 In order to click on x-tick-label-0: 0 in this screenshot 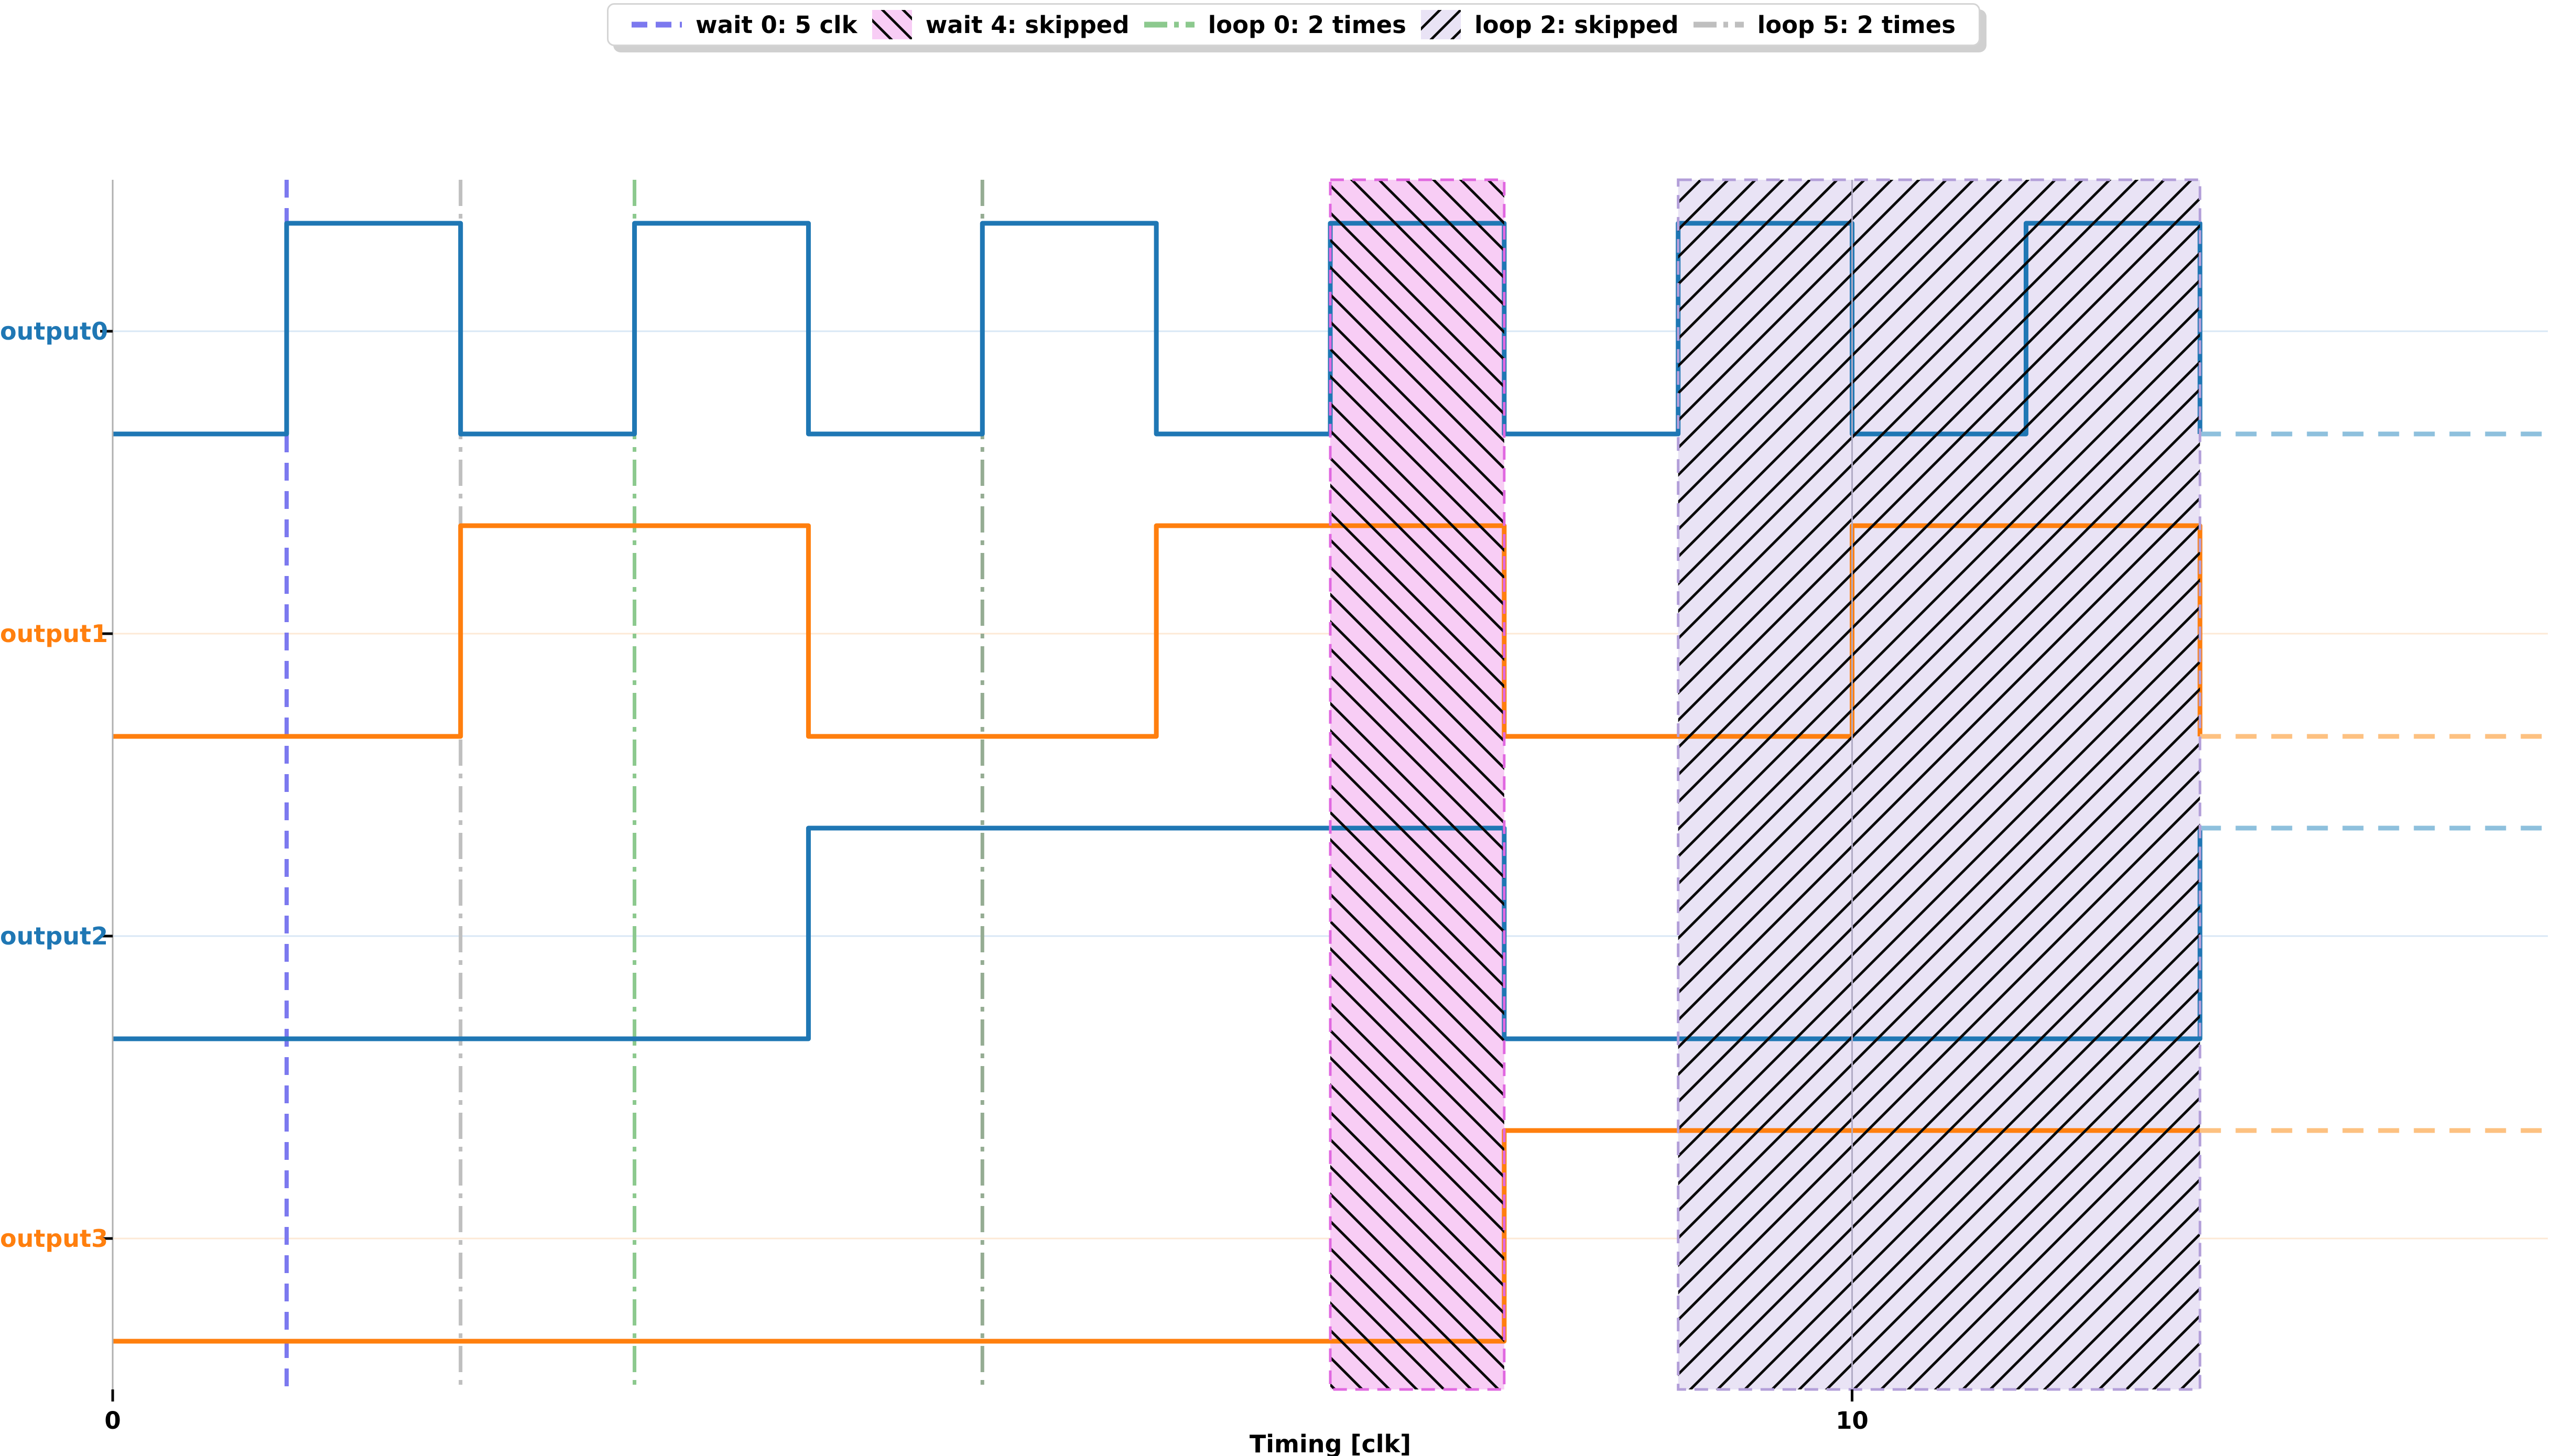, I will do `click(112, 1421)`.